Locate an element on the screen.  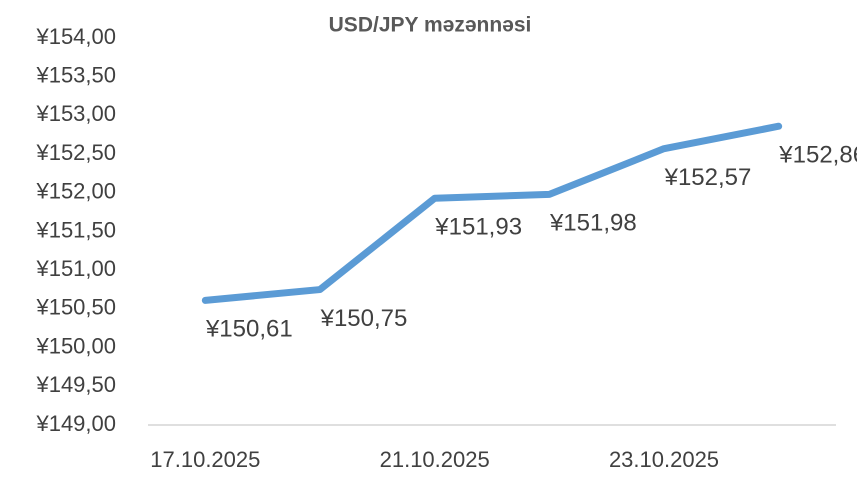
y-tick-label: ¥150,50 is located at coordinates (75, 307).